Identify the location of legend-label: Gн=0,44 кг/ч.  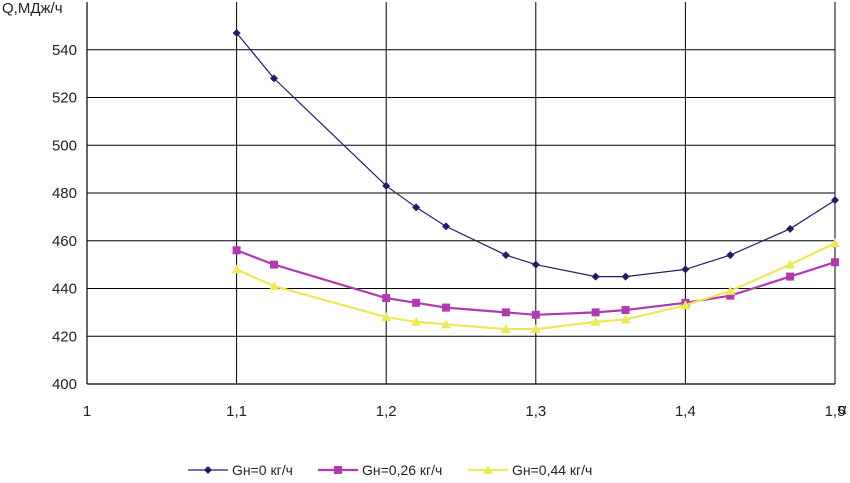
(552, 470).